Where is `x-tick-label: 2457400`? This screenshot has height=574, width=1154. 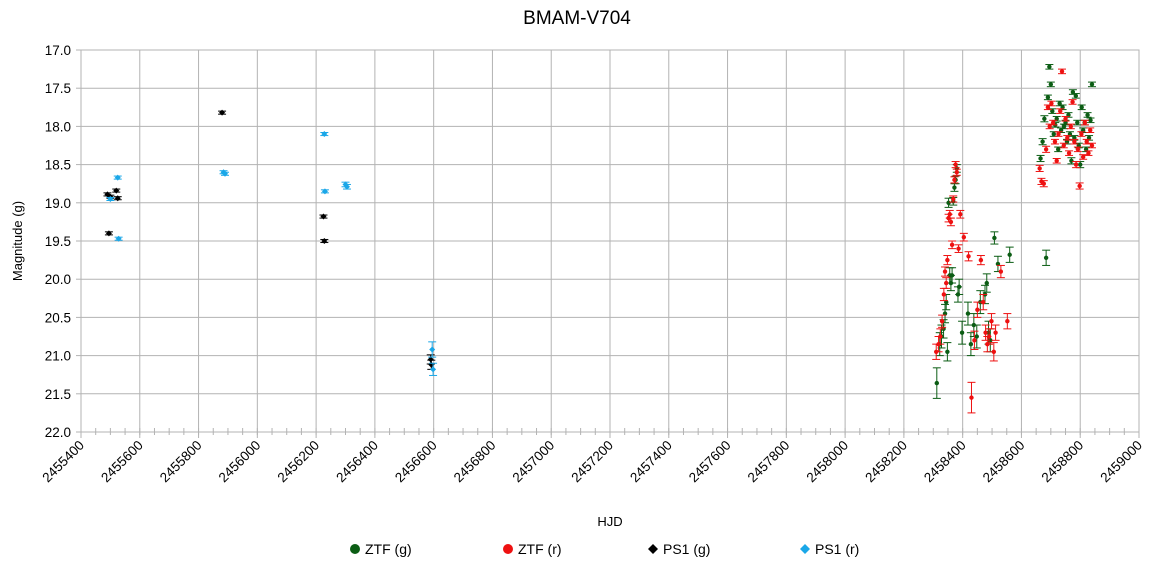 x-tick-label: 2457400 is located at coordinates (651, 462).